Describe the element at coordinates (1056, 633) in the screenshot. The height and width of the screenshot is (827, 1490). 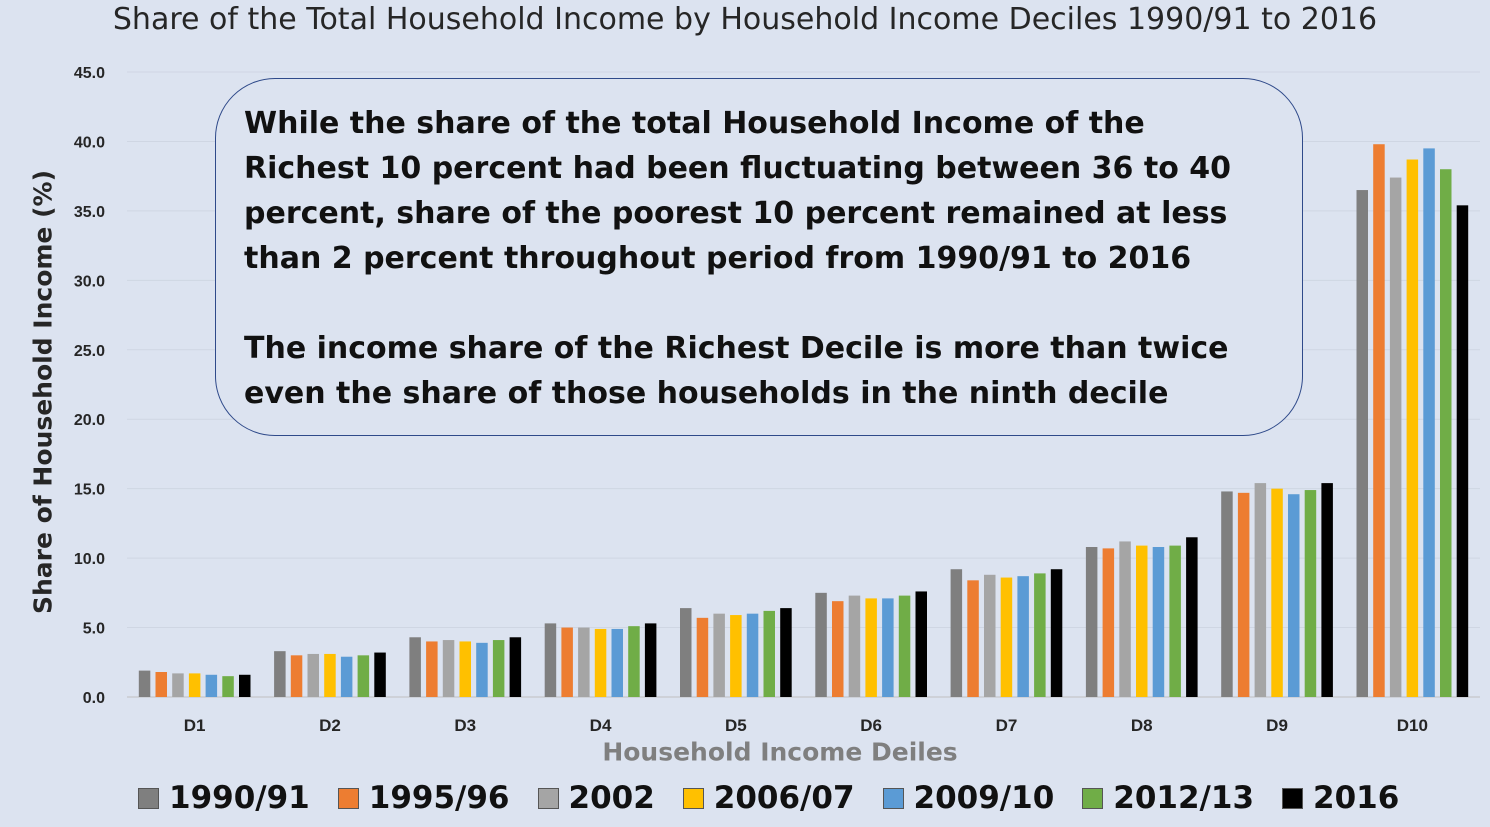
I see `bar-d7-2016` at that location.